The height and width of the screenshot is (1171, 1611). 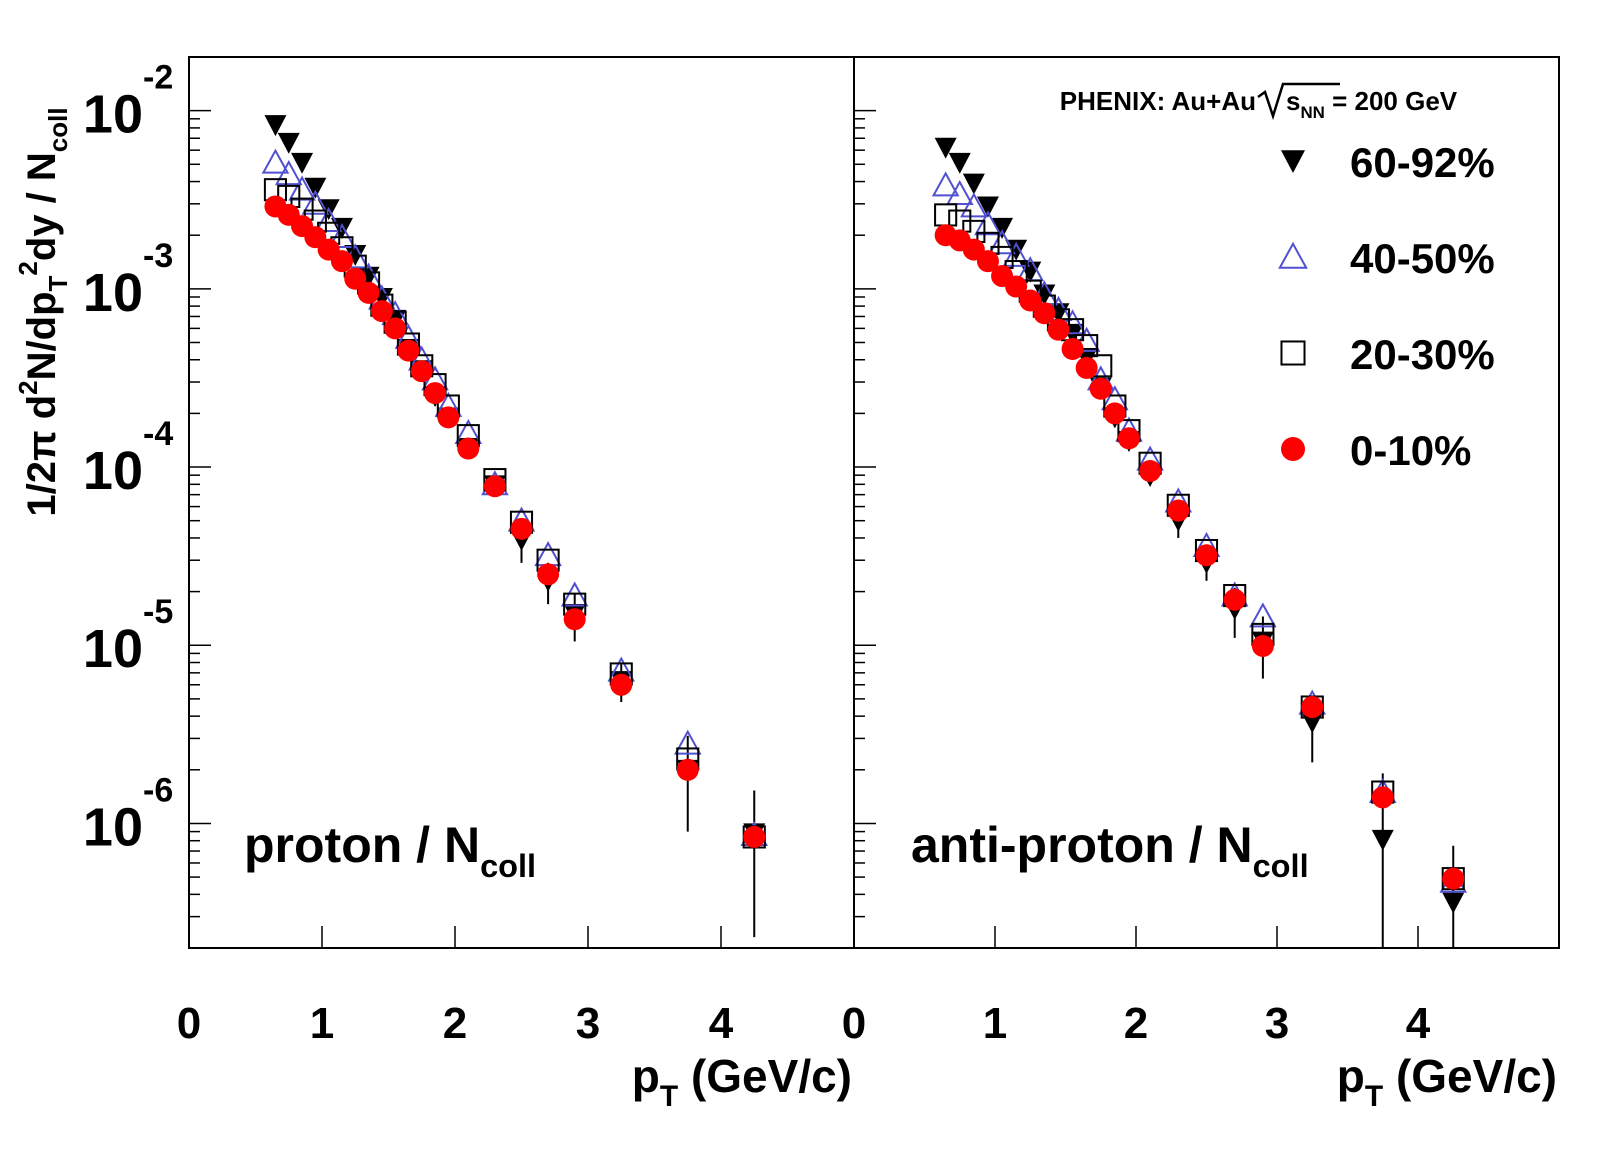 I want to click on panel-label-part: proton / N, so click(x=362, y=845).